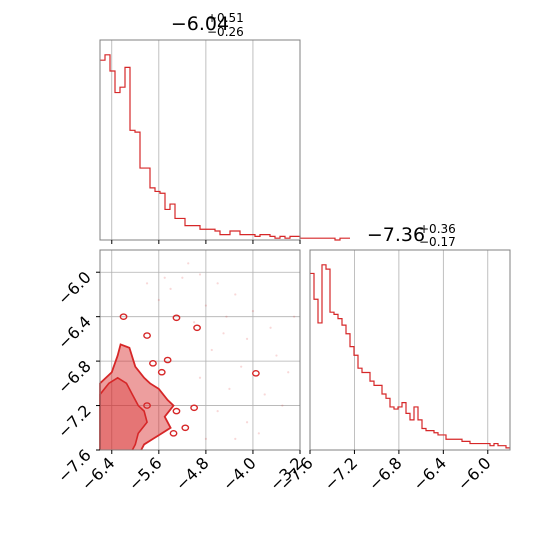 This screenshot has width=550, height=550. I want to click on marginal-x-title: −6.04, so click(200, 24).